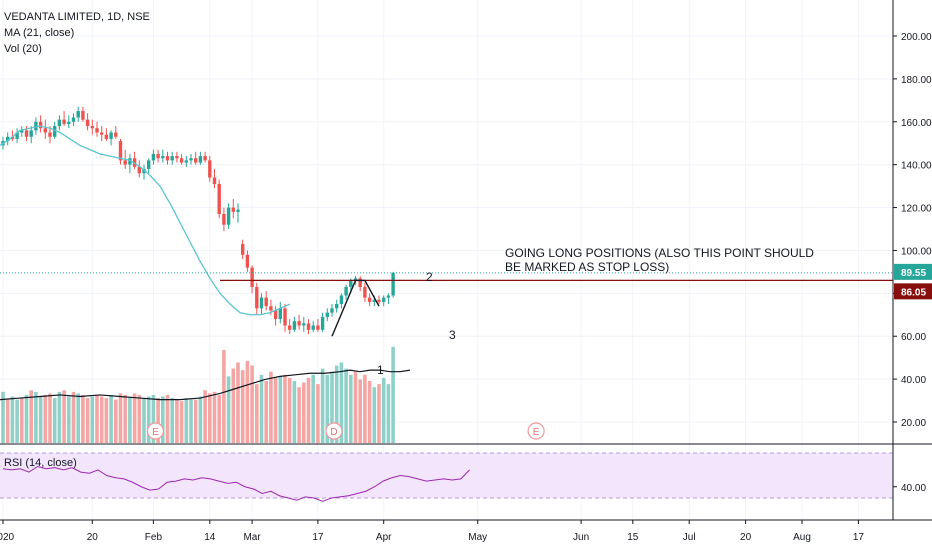 This screenshot has width=932, height=550. What do you see at coordinates (252, 537) in the screenshot?
I see `time-tick-label: Mar` at bounding box center [252, 537].